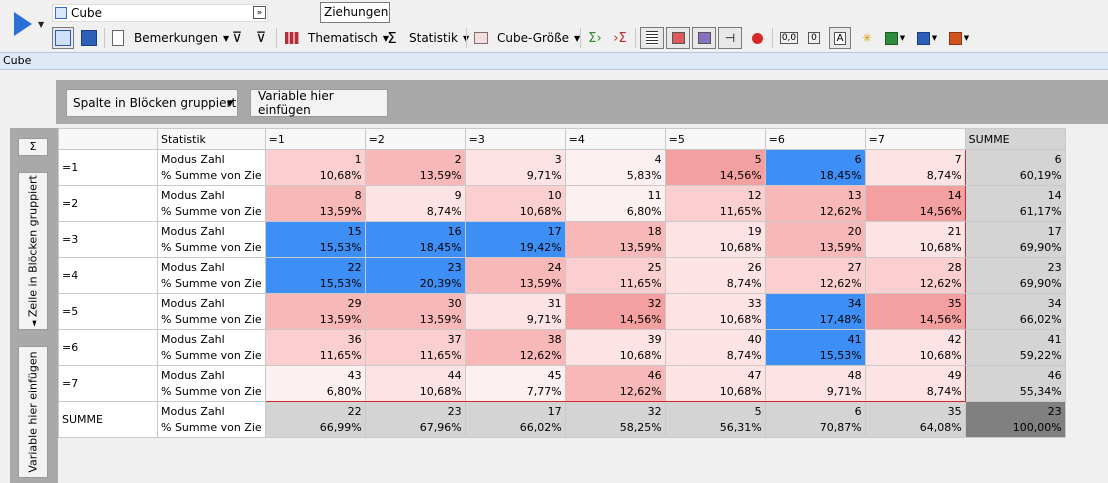 This screenshot has width=1108, height=483. What do you see at coordinates (1015, 239) in the screenshot?
I see `sum-cell: 17 69,90%` at bounding box center [1015, 239].